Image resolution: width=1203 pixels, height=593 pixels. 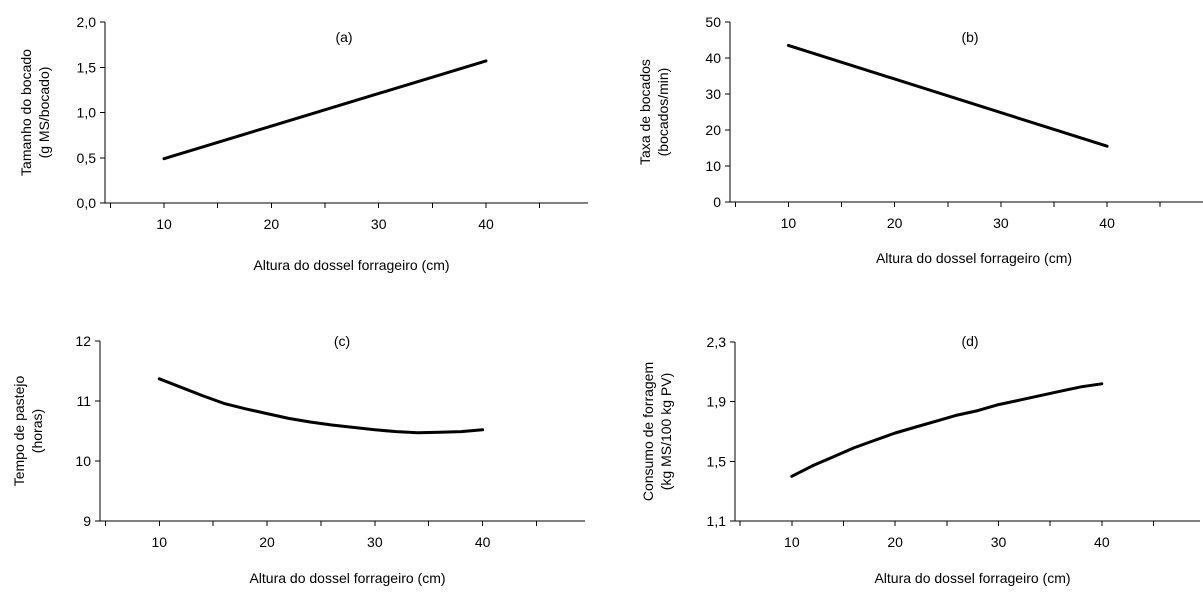 I want to click on y-tick-label-a: 2,0, so click(x=87, y=22).